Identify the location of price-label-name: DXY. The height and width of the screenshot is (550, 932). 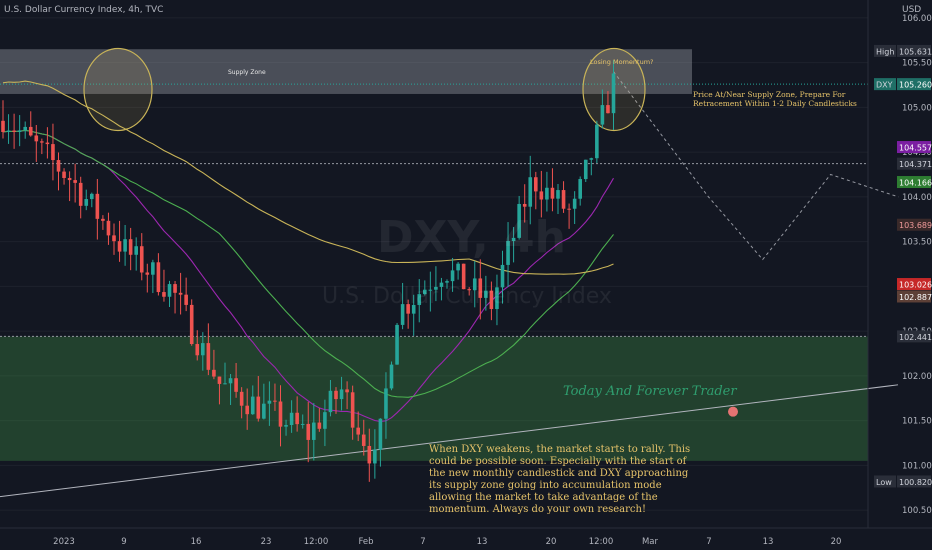
(884, 85).